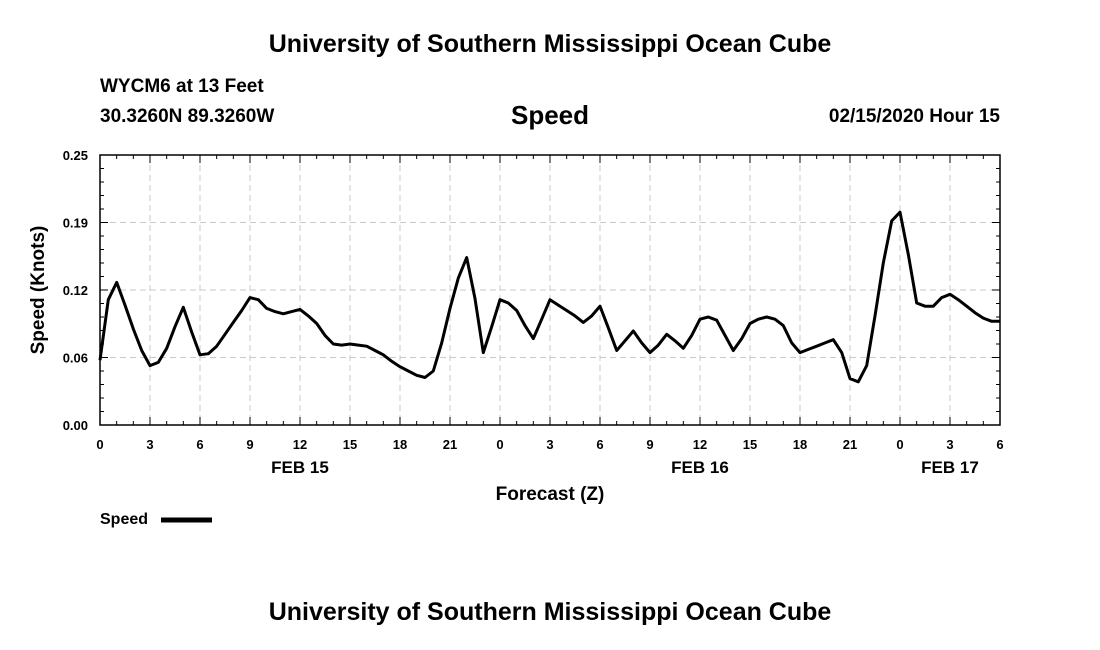 This screenshot has height=650, width=1100. What do you see at coordinates (187, 116) in the screenshot?
I see `coordinates-label: 30.3260N 89.3260W` at bounding box center [187, 116].